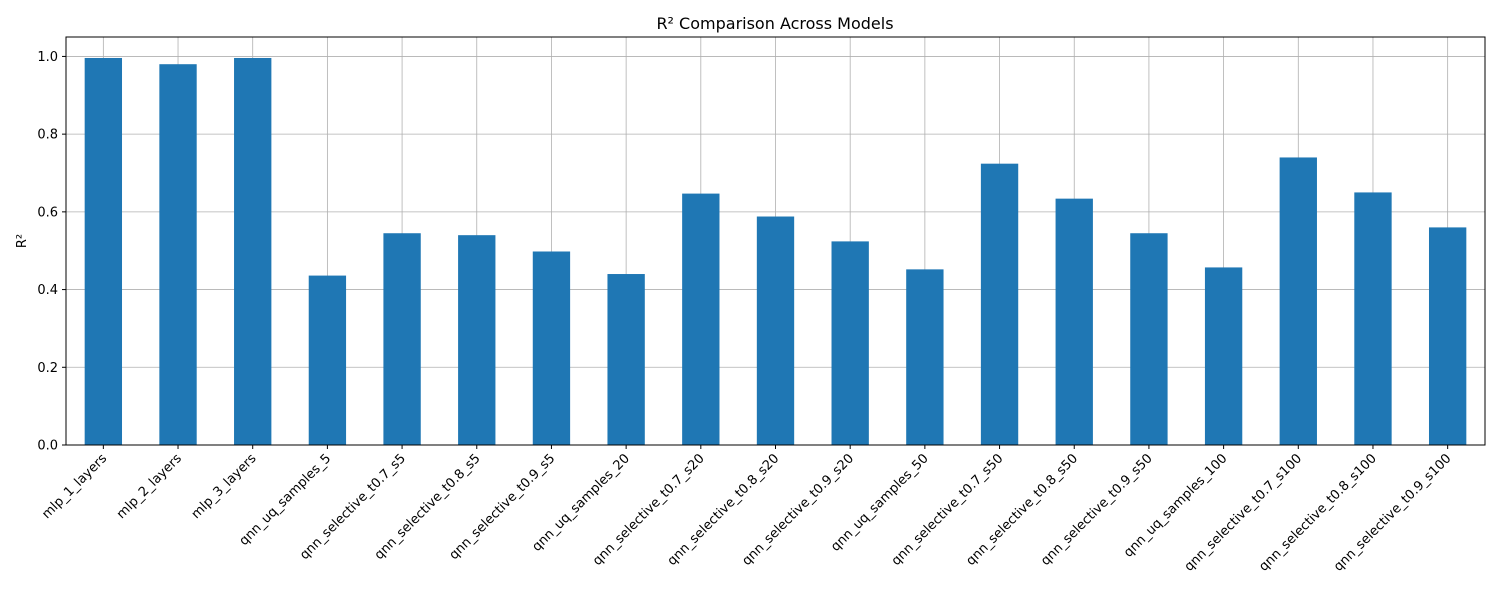  I want to click on chart-title: R² Comparison Across Models, so click(774, 23).